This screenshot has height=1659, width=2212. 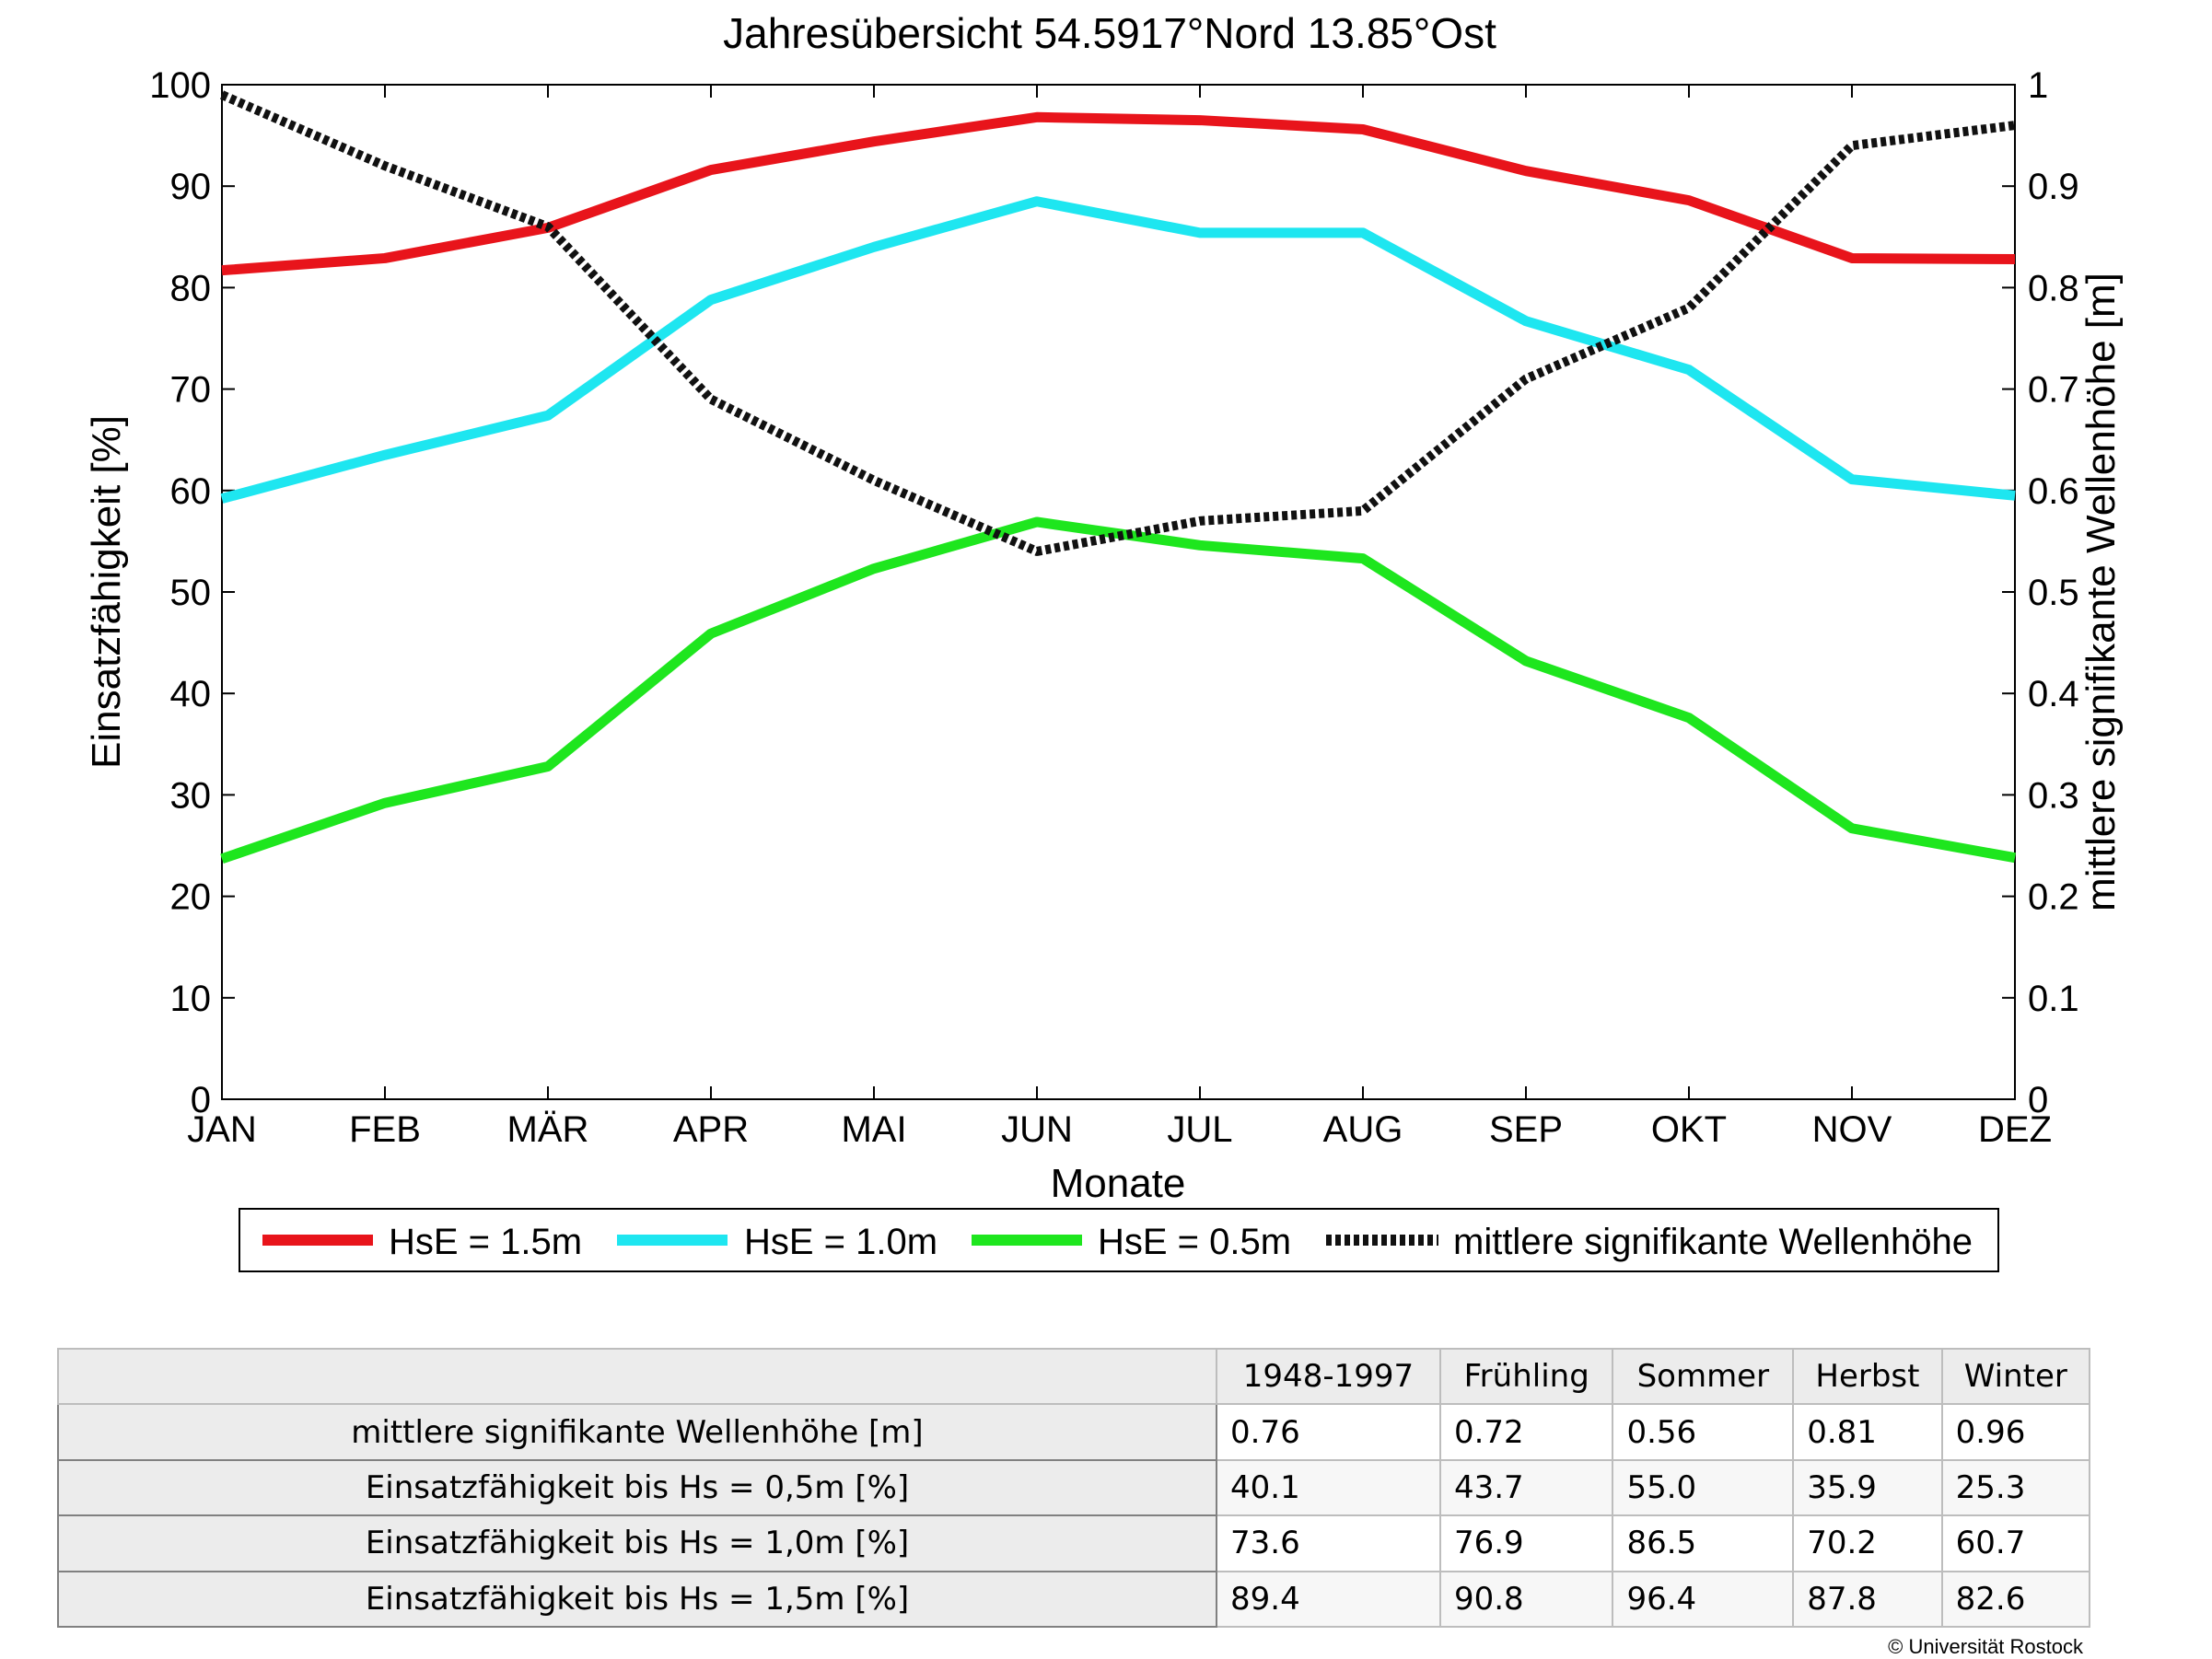 What do you see at coordinates (1328, 1599) in the screenshot?
I see `table-cell: 89.4` at bounding box center [1328, 1599].